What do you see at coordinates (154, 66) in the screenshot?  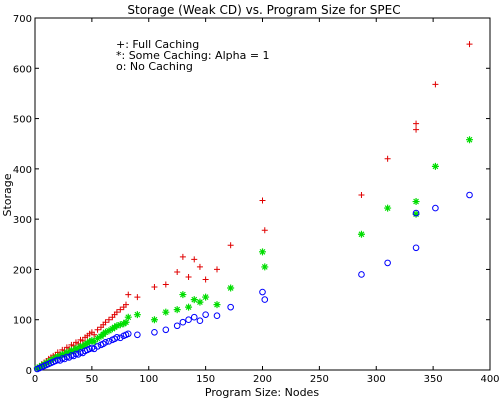 I see `legend-entry-no-caching: o: No Caching` at bounding box center [154, 66].